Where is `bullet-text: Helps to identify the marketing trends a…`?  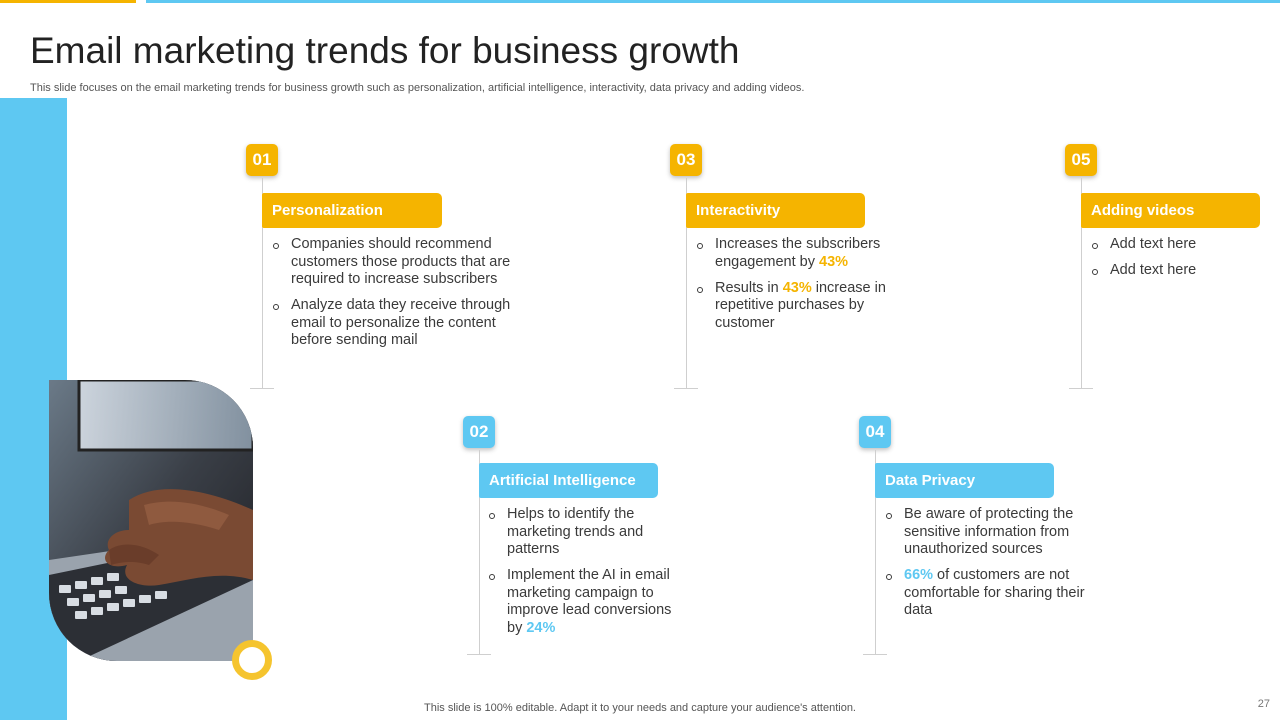
bullet-text: Helps to identify the marketing trends a… is located at coordinates (575, 531).